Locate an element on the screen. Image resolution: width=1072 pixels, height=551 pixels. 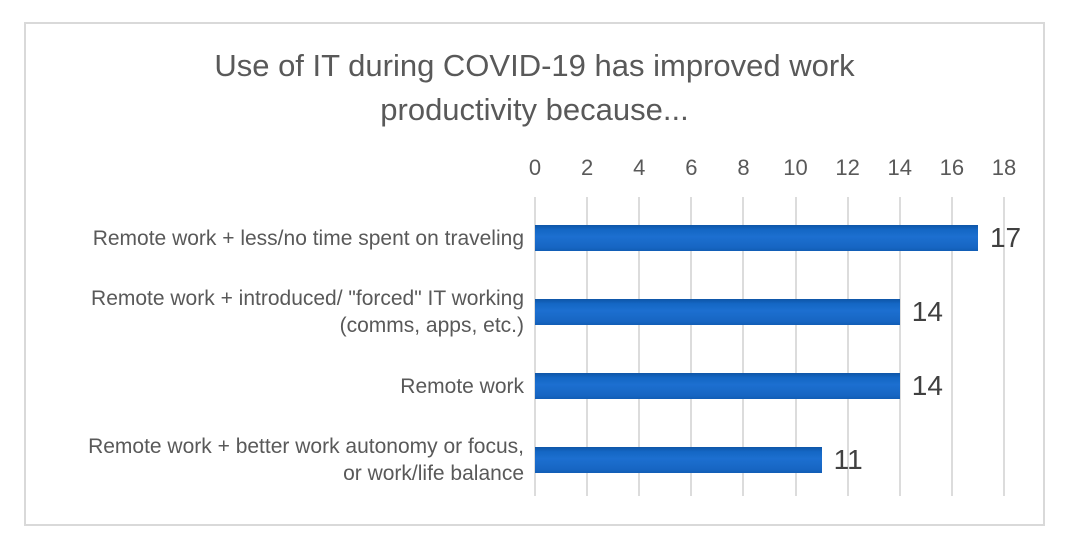
category-label-line: or work/life balance is located at coordinates (433, 473).